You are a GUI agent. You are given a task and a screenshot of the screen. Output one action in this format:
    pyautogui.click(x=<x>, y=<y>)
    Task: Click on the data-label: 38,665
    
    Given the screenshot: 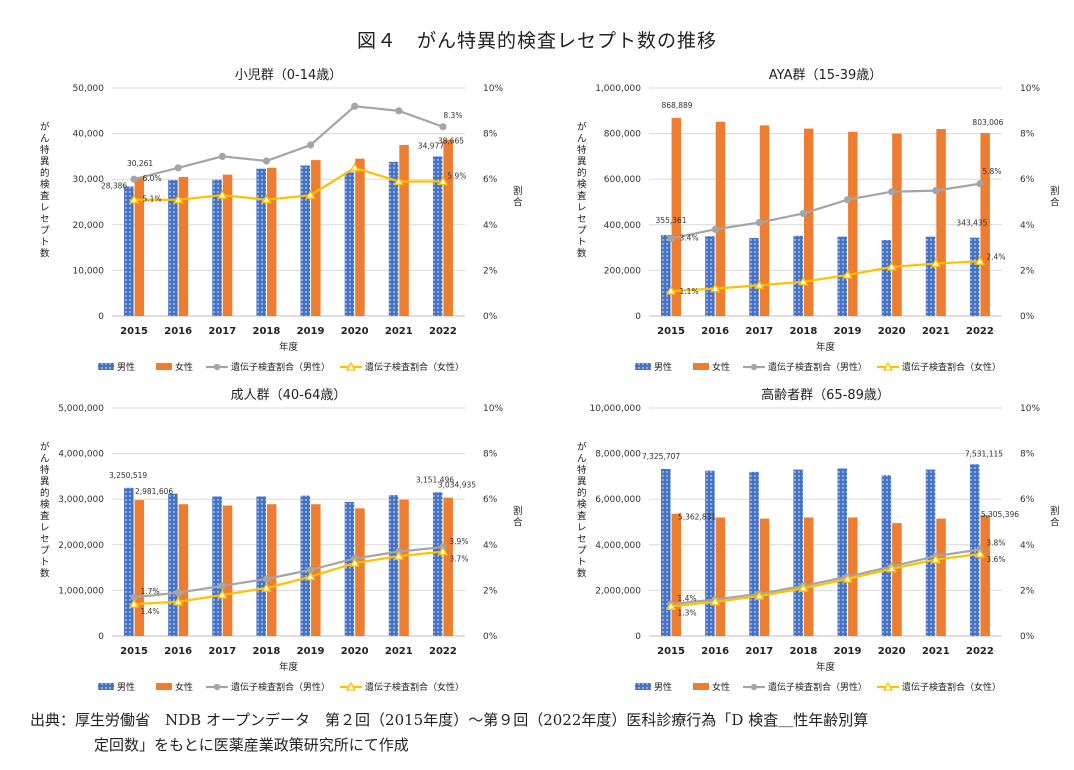 What is the action you would take?
    pyautogui.click(x=451, y=141)
    